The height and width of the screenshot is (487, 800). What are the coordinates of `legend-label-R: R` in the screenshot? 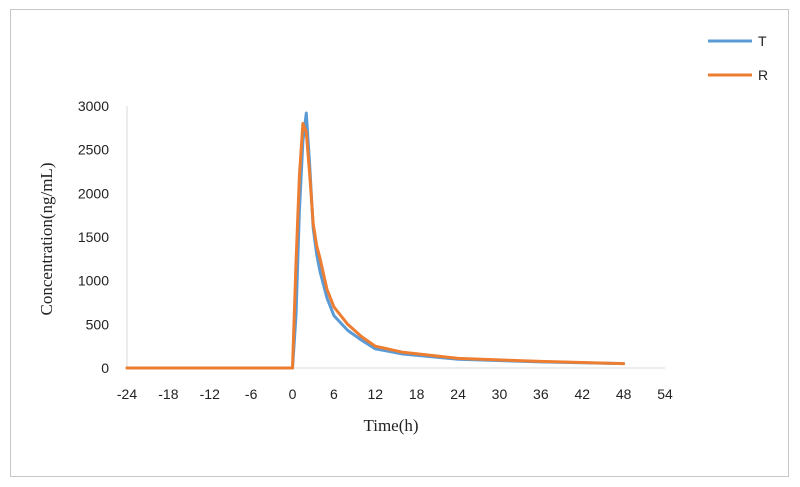 It's located at (763, 75).